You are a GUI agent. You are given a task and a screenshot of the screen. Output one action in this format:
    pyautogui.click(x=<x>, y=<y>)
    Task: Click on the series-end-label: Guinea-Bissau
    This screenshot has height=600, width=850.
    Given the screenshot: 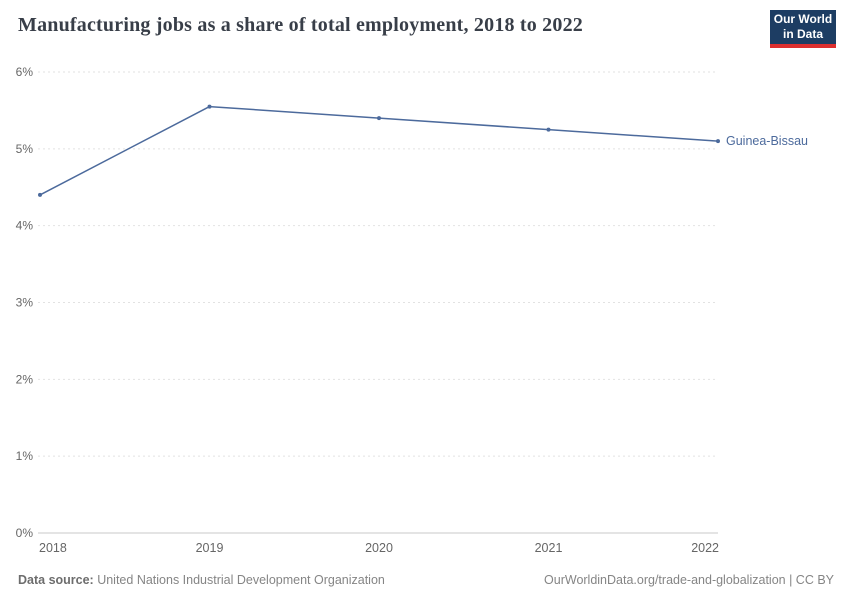 What is the action you would take?
    pyautogui.click(x=767, y=141)
    